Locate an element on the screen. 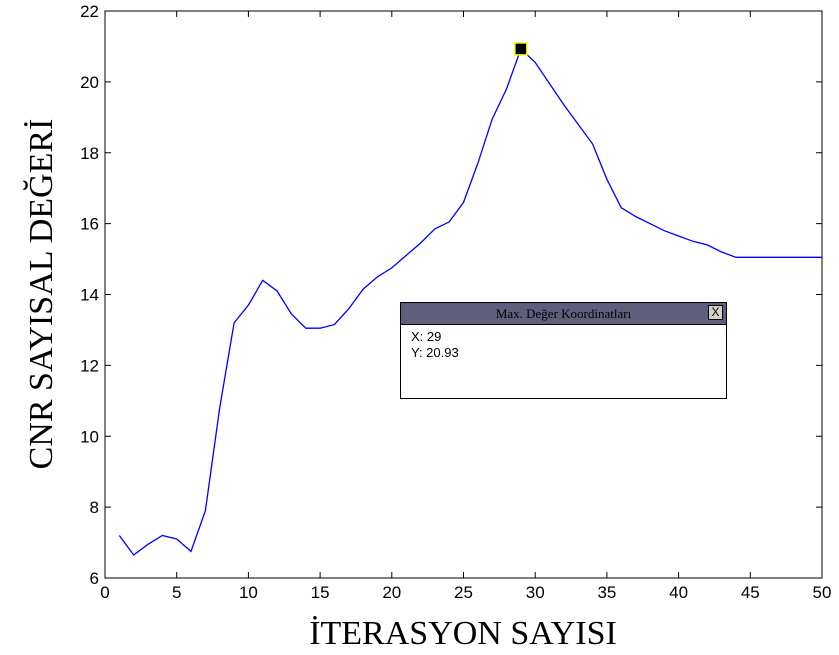 This screenshot has width=839, height=655. datatip-header: Max. Değer Koordinatları X is located at coordinates (563, 314).